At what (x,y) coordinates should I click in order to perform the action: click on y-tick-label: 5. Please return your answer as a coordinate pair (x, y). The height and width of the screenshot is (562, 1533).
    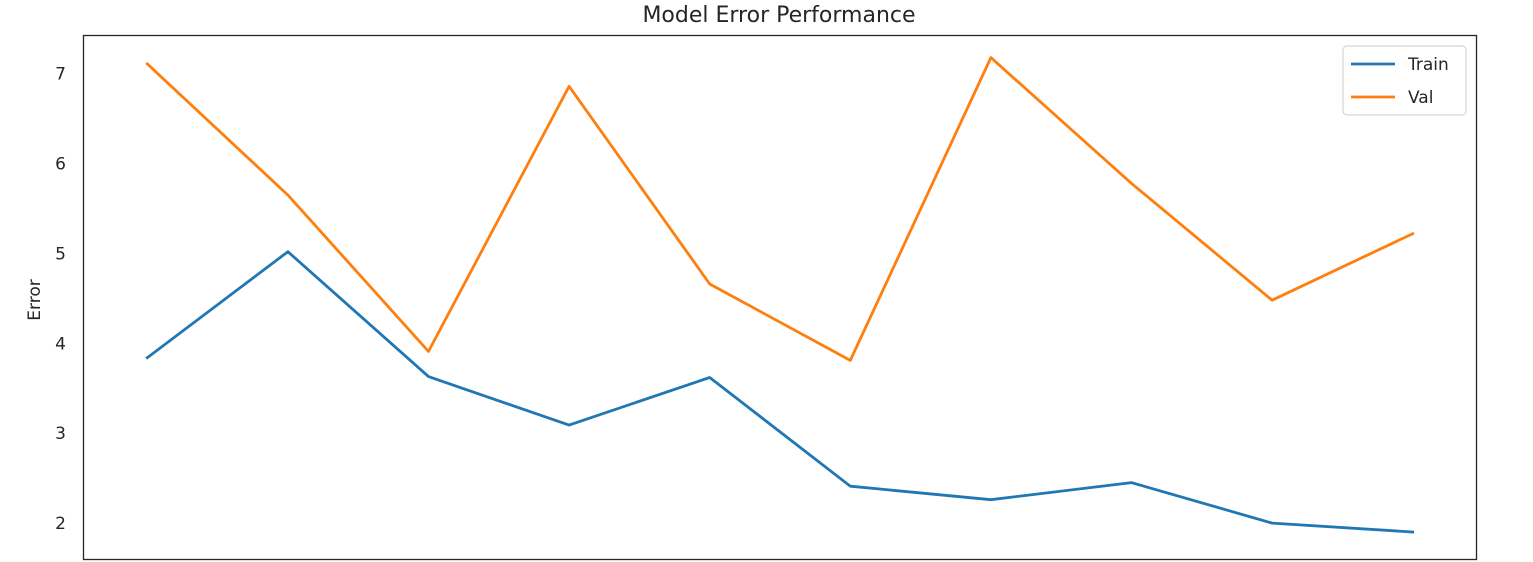
    Looking at the image, I should click on (60, 254).